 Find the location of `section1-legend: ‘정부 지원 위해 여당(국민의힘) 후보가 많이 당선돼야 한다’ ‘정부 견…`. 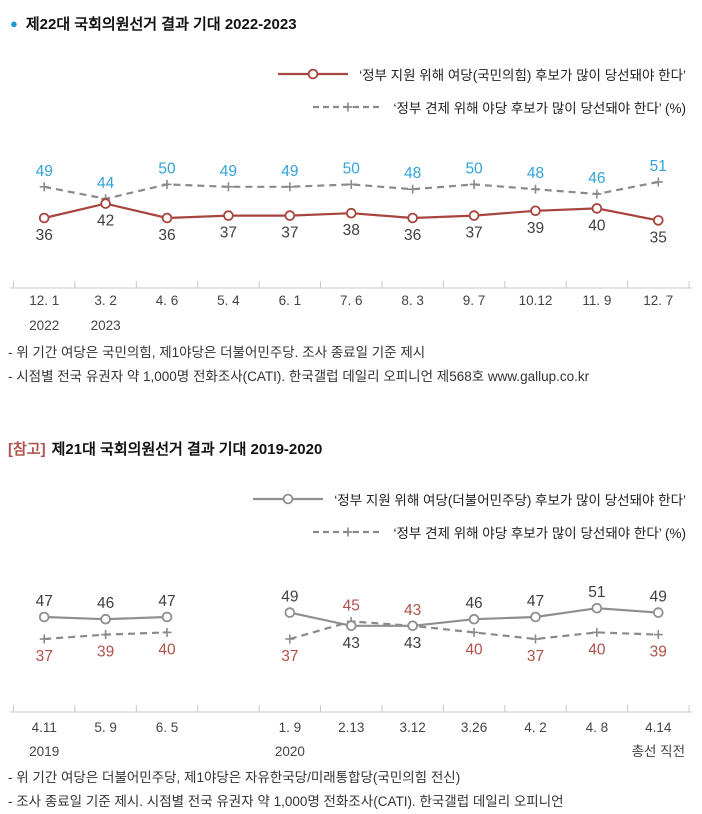

section1-legend: ‘정부 지원 위해 여당(국민의힘) 후보가 많이 당선돼야 한다’ ‘정부 견… is located at coordinates (481, 90).